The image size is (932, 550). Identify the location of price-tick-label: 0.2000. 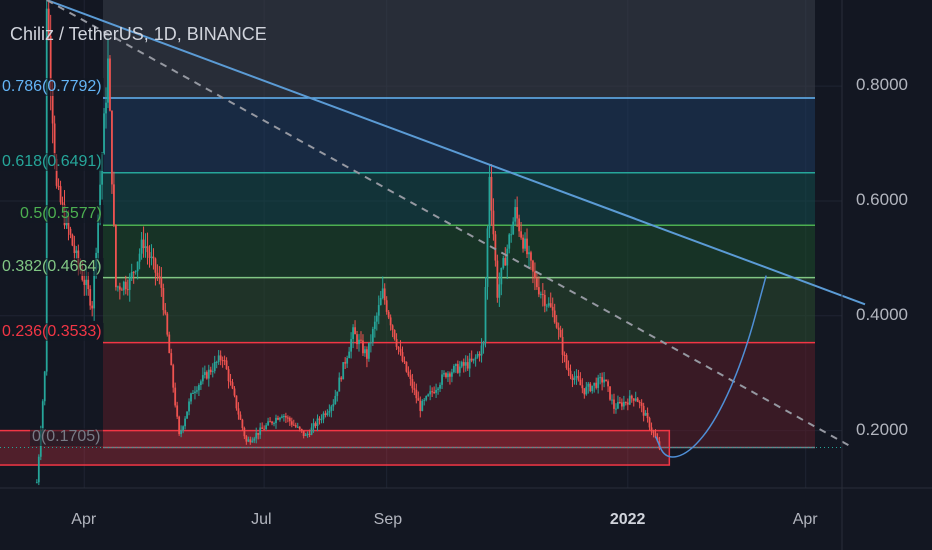
(882, 429).